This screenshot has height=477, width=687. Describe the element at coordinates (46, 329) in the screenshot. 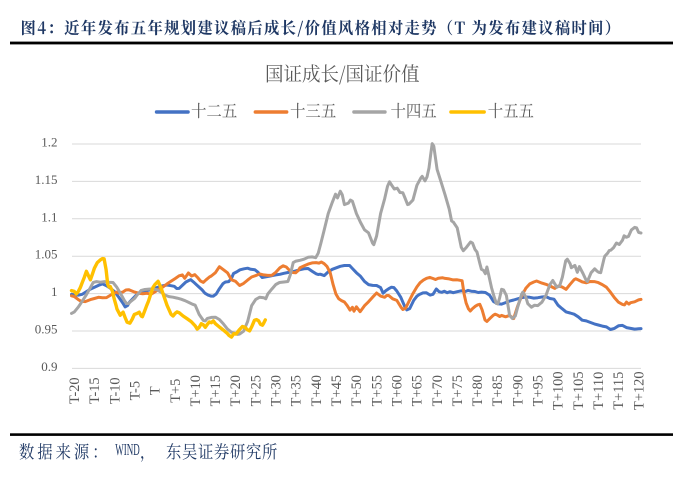

I see `svg-text: 0.95` at that location.